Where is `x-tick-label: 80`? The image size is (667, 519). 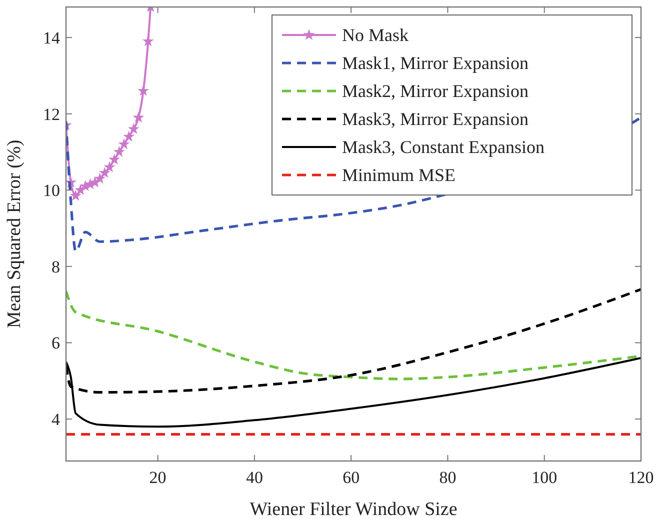
x-tick-label: 80 is located at coordinates (447, 477).